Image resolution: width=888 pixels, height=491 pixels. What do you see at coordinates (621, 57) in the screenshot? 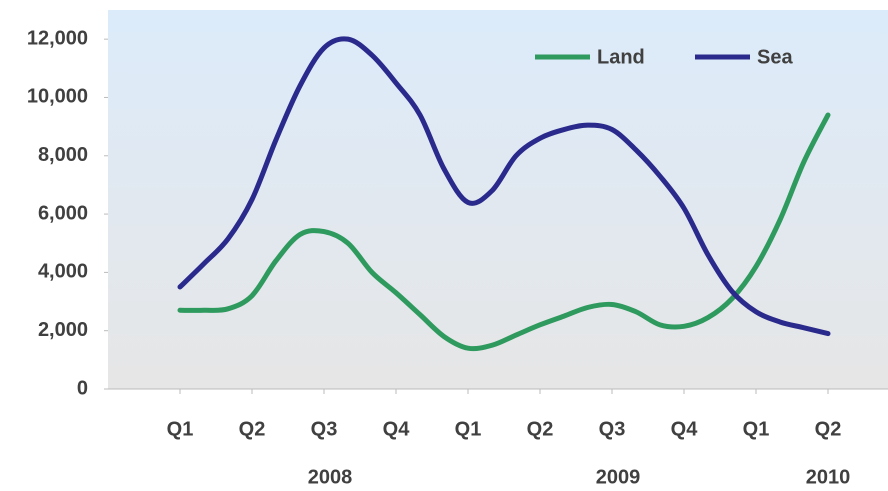
I see `legend-label: Land` at bounding box center [621, 57].